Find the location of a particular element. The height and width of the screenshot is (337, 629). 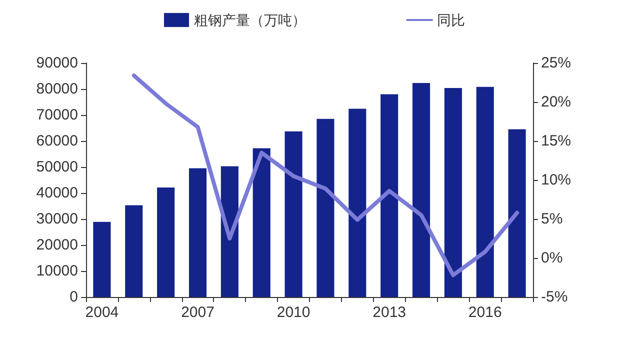

y2-tick-label: 10% is located at coordinates (556, 180).